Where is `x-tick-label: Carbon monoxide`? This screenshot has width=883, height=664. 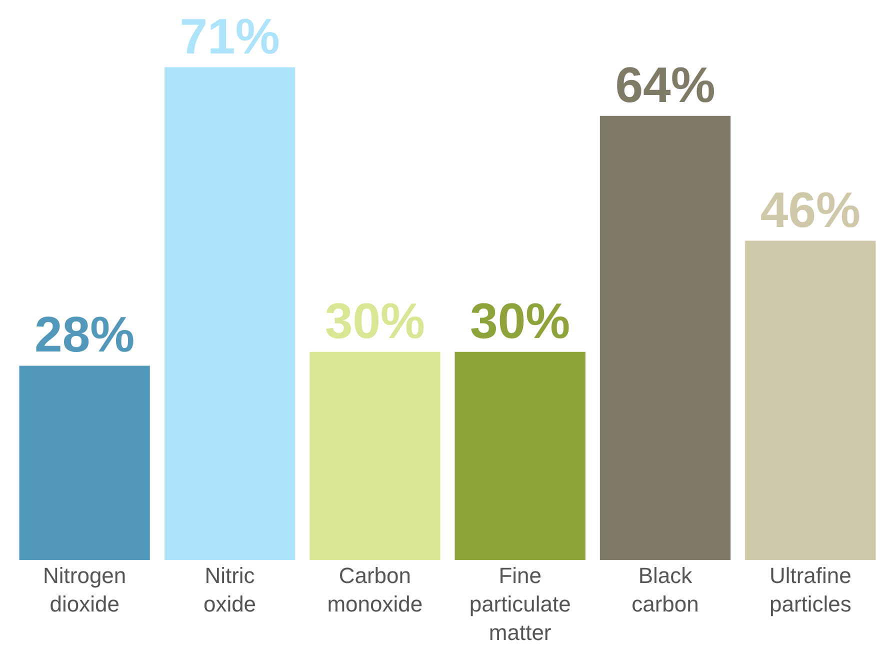 x-tick-label: Carbon monoxide is located at coordinates (375, 590).